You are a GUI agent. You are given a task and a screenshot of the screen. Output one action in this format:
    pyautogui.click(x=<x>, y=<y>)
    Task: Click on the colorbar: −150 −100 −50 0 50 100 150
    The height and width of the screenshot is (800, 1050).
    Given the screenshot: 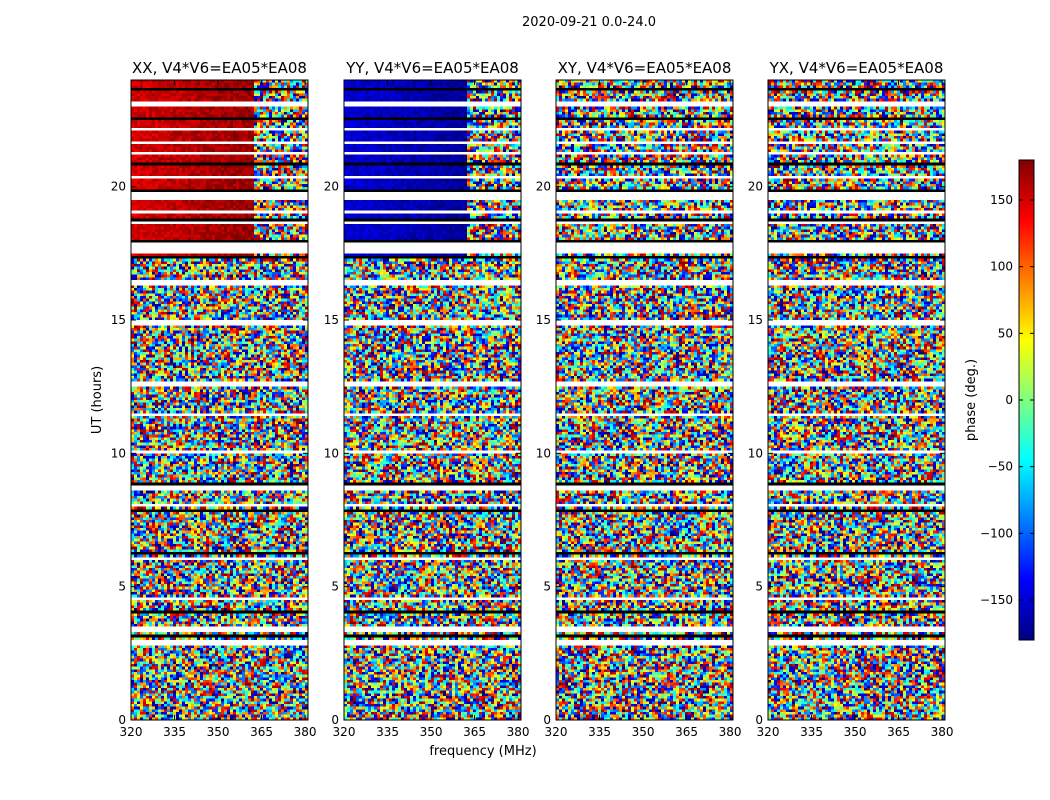 What is the action you would take?
    pyautogui.click(x=1007, y=400)
    